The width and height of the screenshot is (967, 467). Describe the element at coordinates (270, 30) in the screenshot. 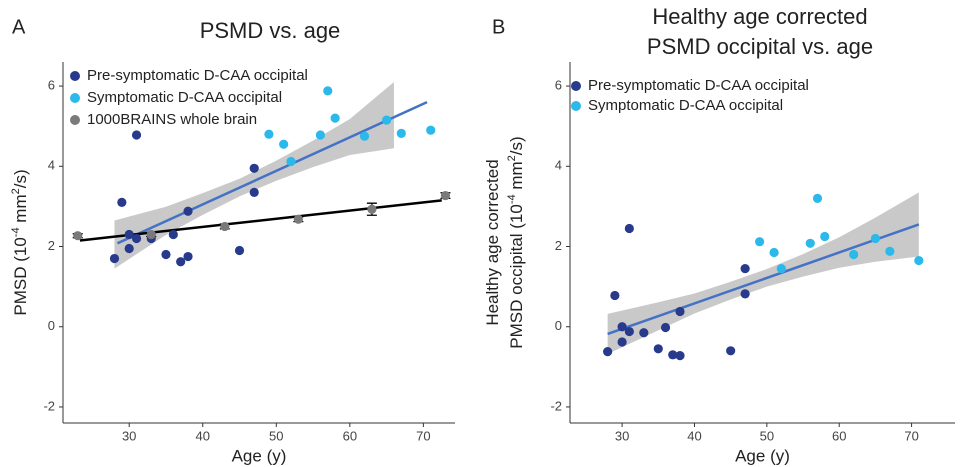

I see `chart-title: PSMD vs. age` at that location.